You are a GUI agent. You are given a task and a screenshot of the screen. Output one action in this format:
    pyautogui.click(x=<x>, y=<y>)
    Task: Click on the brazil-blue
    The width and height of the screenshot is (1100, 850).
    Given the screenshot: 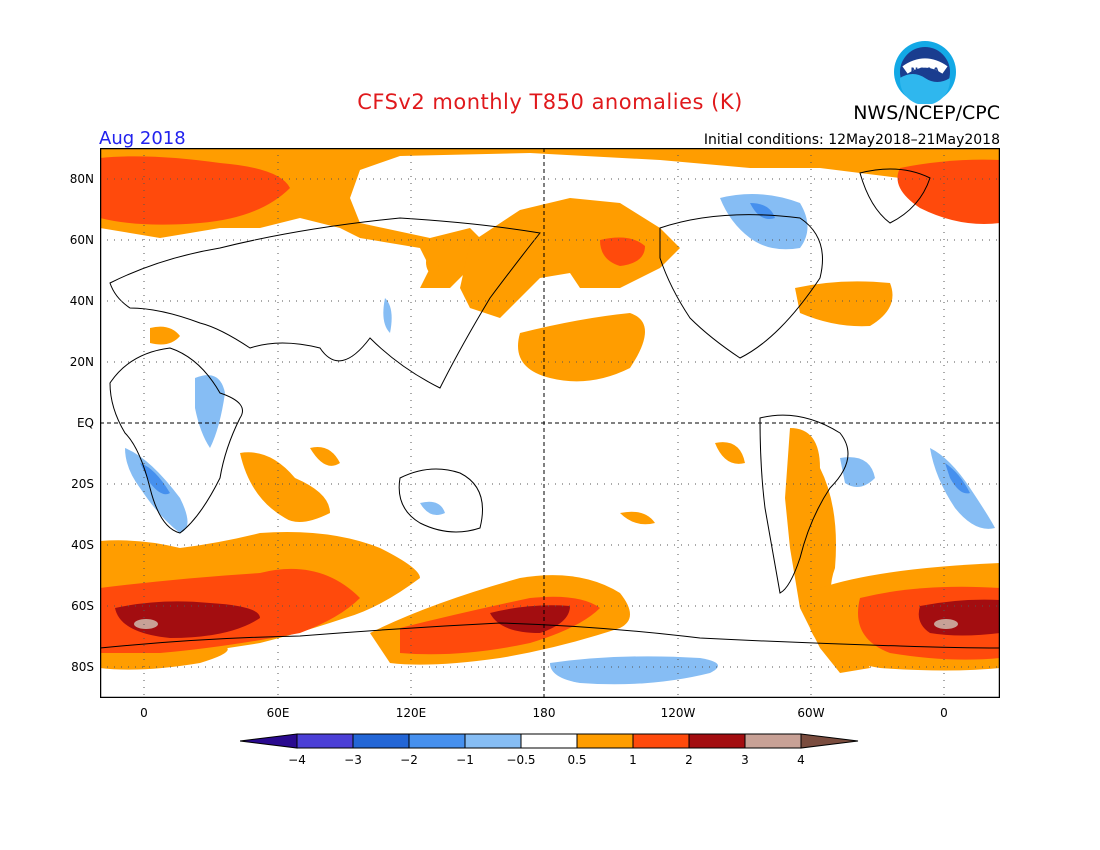 What is the action you would take?
    pyautogui.click(x=857, y=472)
    